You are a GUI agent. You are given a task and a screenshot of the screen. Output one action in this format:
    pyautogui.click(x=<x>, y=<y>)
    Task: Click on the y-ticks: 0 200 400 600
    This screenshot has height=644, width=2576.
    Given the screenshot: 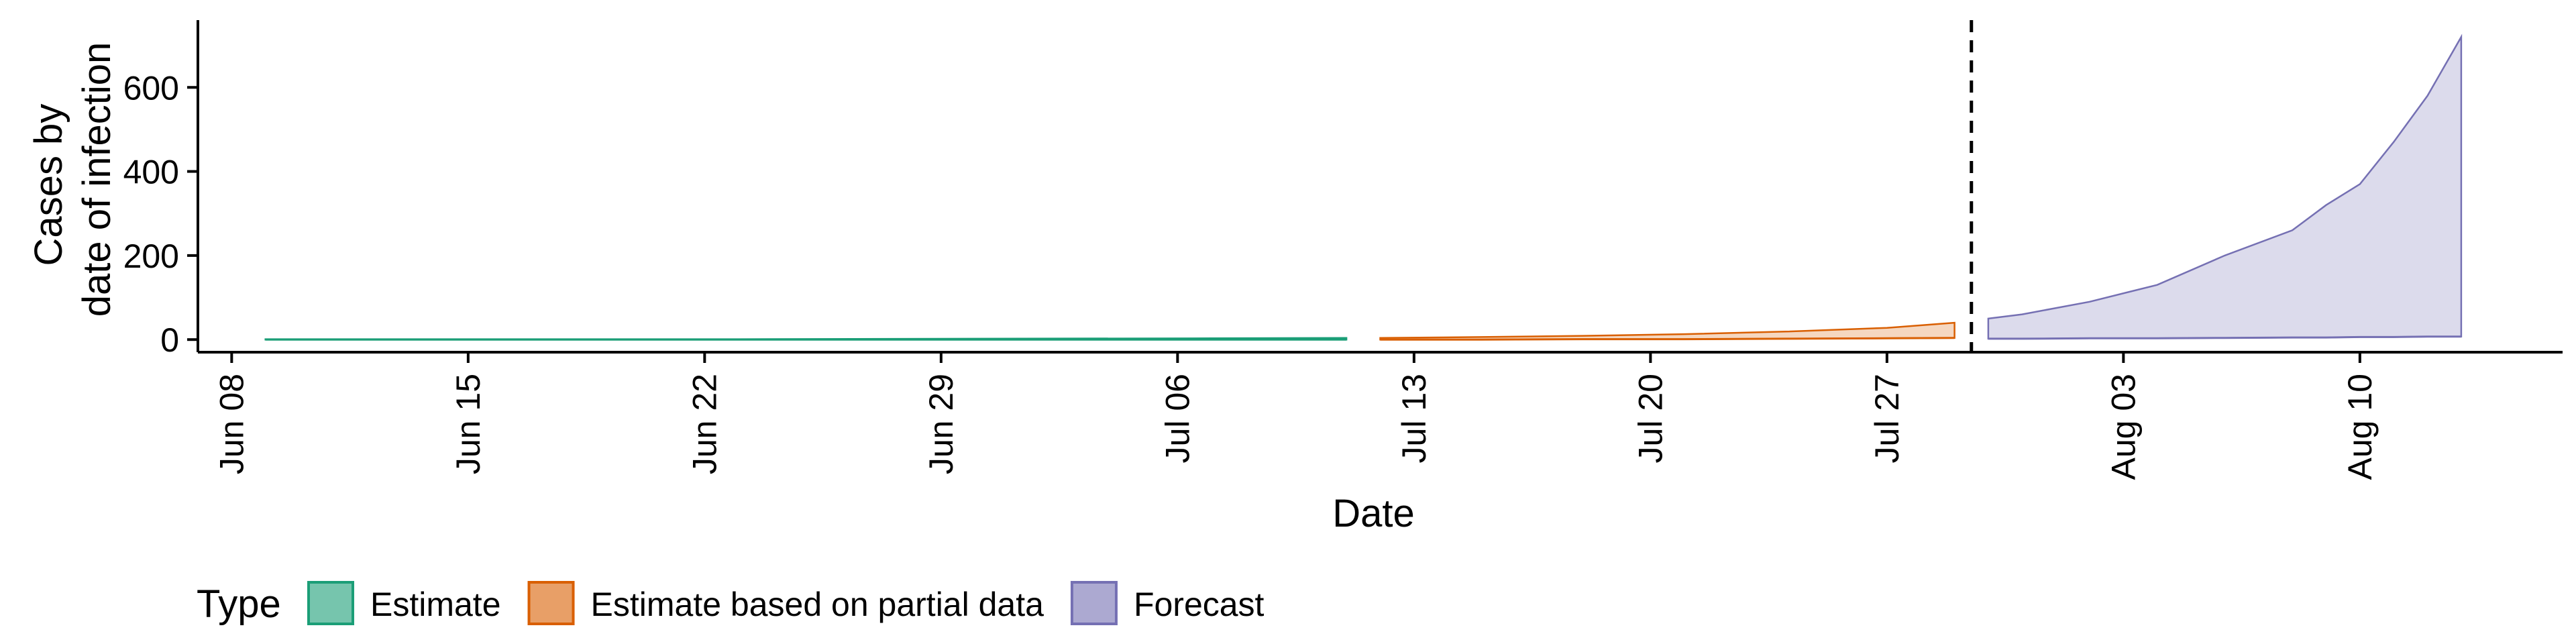 What is the action you would take?
    pyautogui.click(x=160, y=214)
    